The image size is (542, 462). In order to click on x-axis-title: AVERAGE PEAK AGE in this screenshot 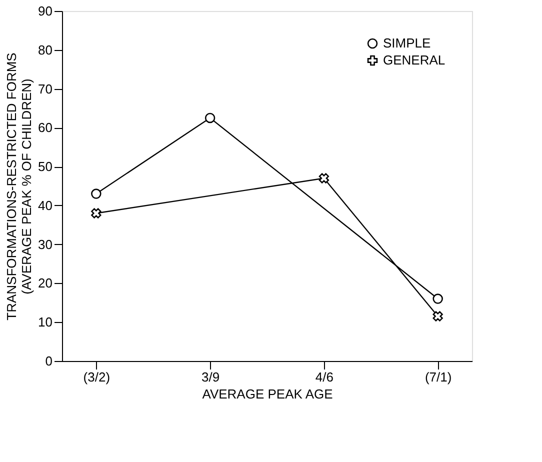, I will do `click(268, 394)`.